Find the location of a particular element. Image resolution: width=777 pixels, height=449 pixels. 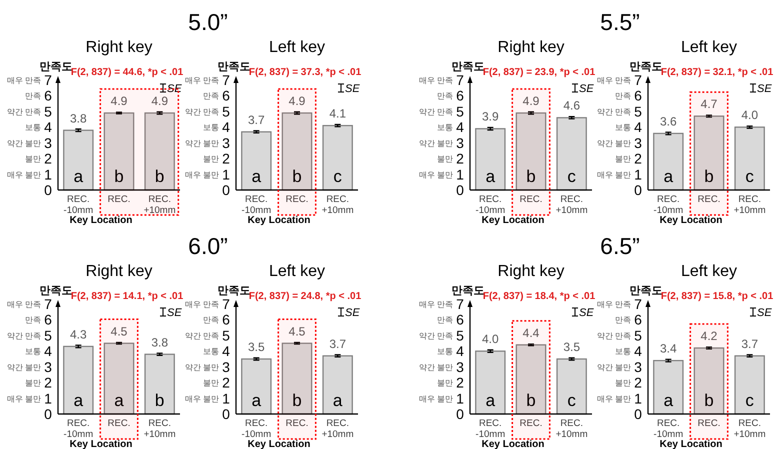

data-label: 3.8 is located at coordinates (78, 118).